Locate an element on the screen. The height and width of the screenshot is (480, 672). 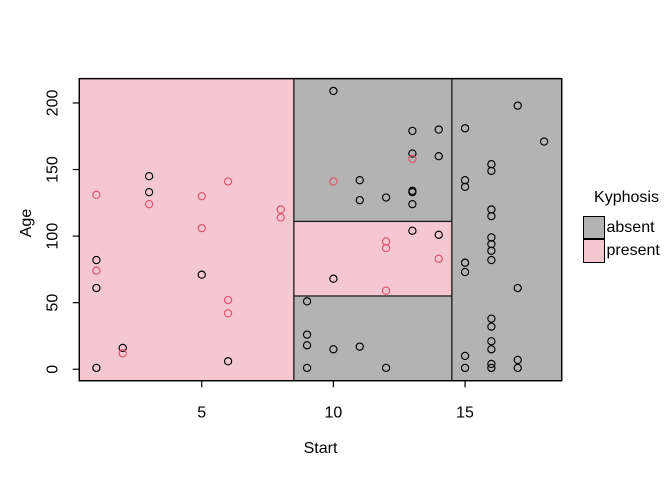
x-tick-label: 10 is located at coordinates (334, 413).